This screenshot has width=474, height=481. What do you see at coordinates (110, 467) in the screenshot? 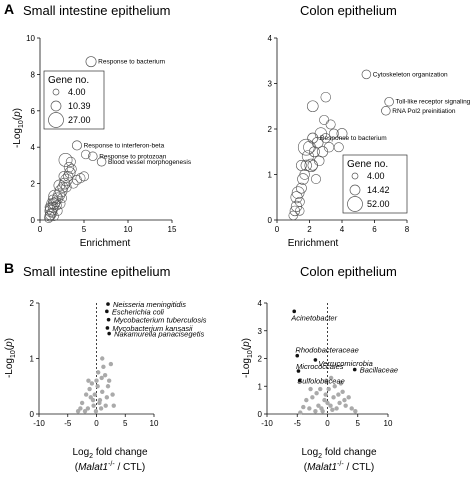
I see `chart-b1-xlabel-2: (Malat1-/- / CTL)` at bounding box center [110, 467].